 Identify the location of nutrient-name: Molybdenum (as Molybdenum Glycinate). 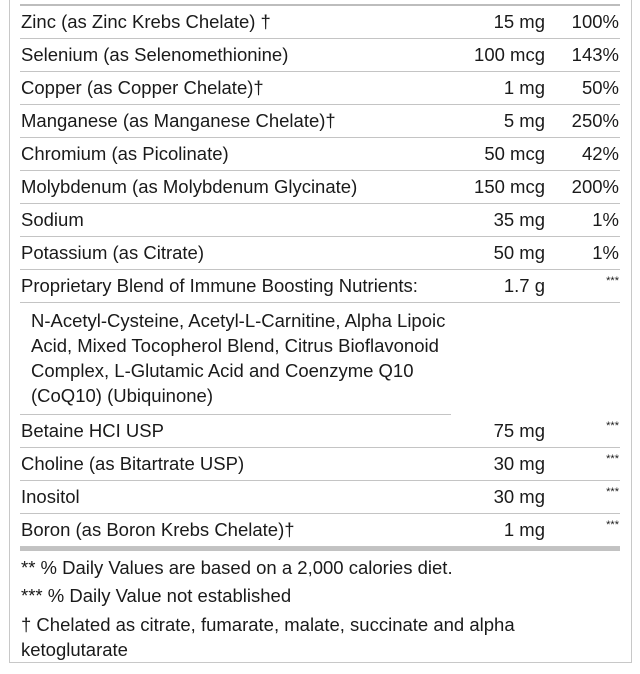
(189, 186).